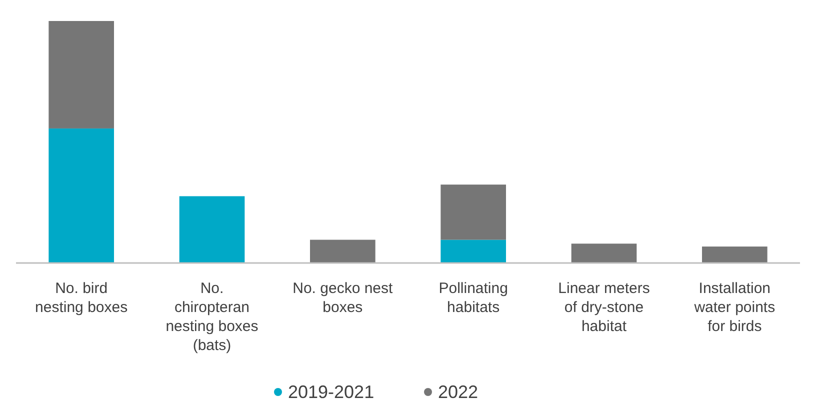  What do you see at coordinates (734, 307) in the screenshot?
I see `x-tick-label: Installation water points for birds` at bounding box center [734, 307].